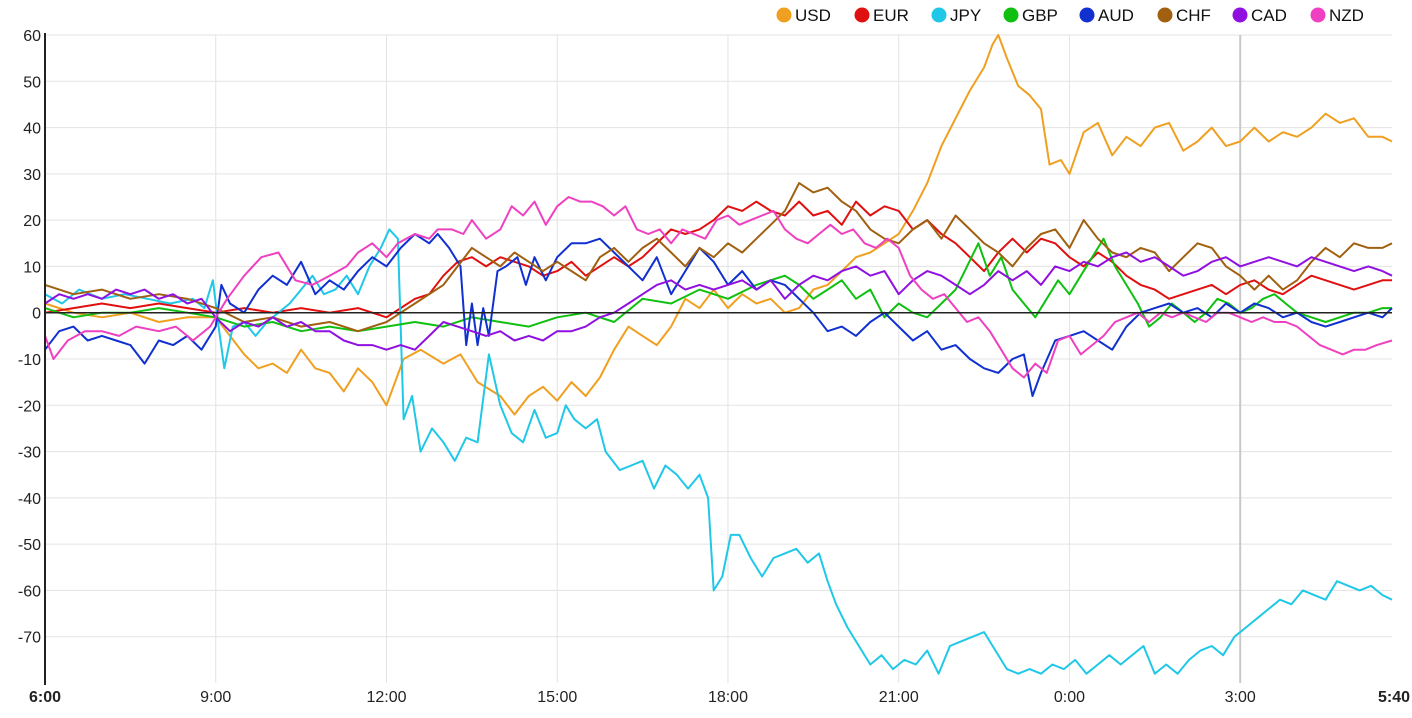 This screenshot has width=1412, height=718. Describe the element at coordinates (728, 697) in the screenshot. I see `x-tick-label: 18:00` at that location.